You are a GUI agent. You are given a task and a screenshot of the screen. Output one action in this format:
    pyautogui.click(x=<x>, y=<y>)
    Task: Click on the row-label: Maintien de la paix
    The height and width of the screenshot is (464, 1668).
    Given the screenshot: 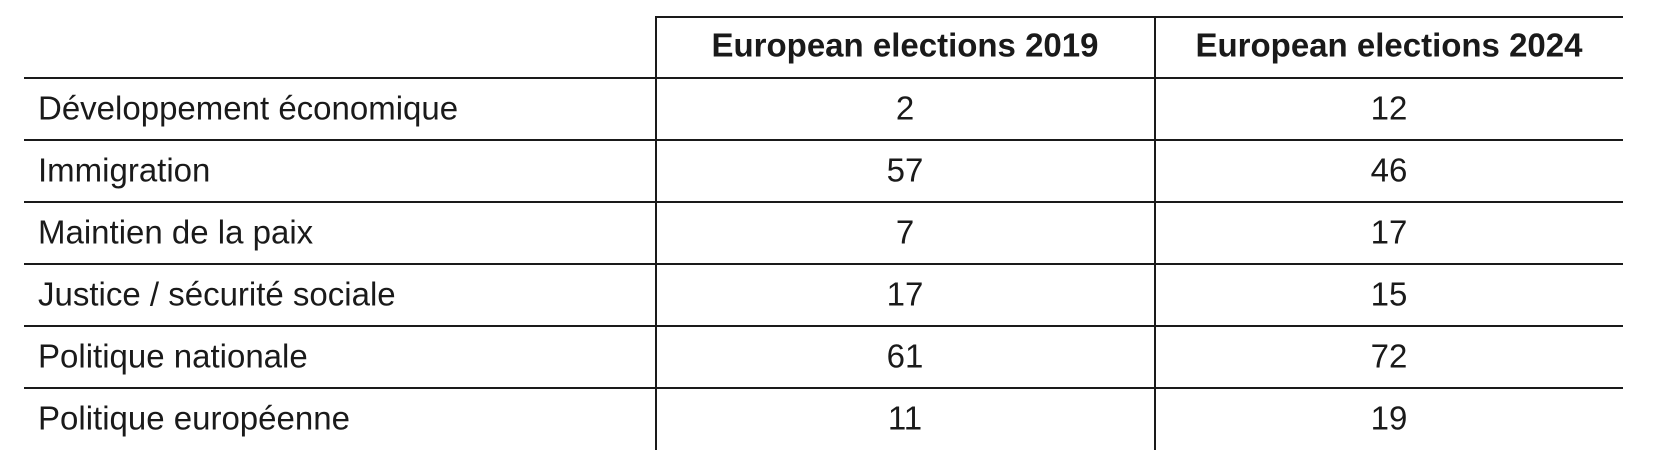 What is the action you would take?
    pyautogui.click(x=176, y=232)
    